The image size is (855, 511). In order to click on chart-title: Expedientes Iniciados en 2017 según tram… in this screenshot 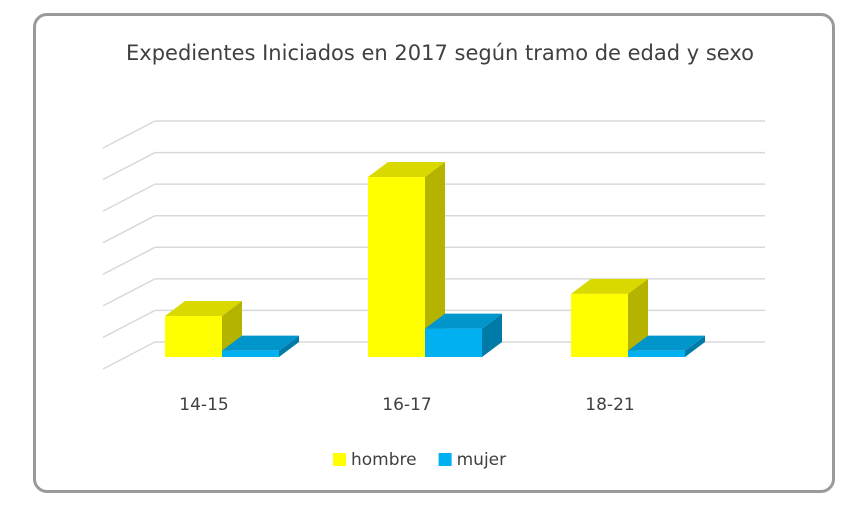, I will do `click(440, 53)`.